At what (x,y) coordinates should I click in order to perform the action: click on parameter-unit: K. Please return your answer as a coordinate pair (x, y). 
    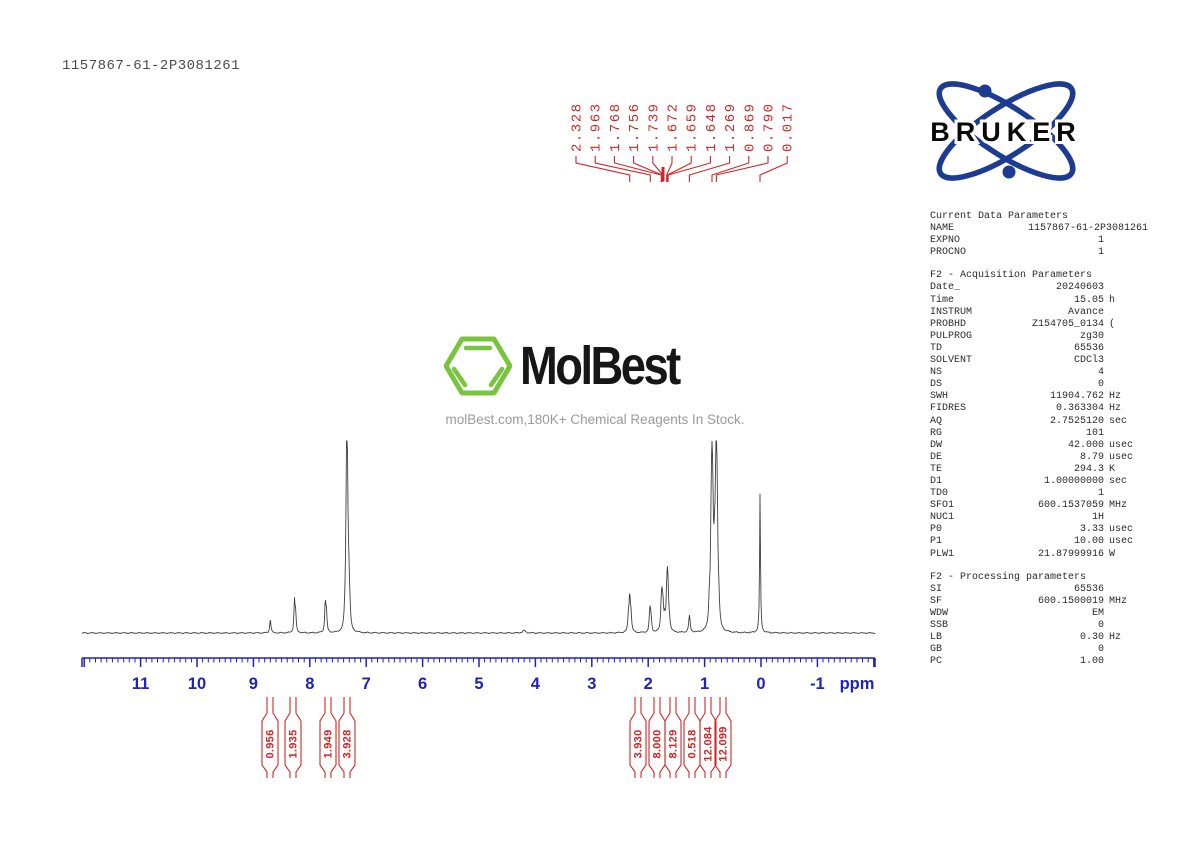
    Looking at the image, I should click on (1112, 469).